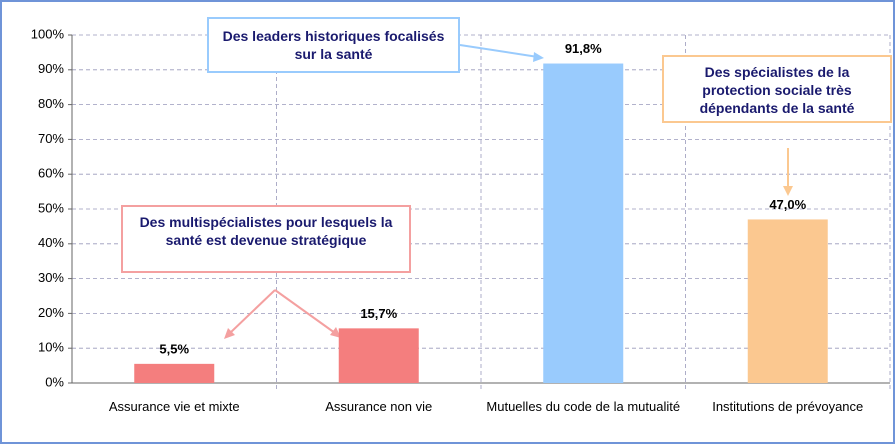 Image resolution: width=895 pixels, height=444 pixels. Describe the element at coordinates (378, 313) in the screenshot. I see `value-label: 15,7%` at that location.